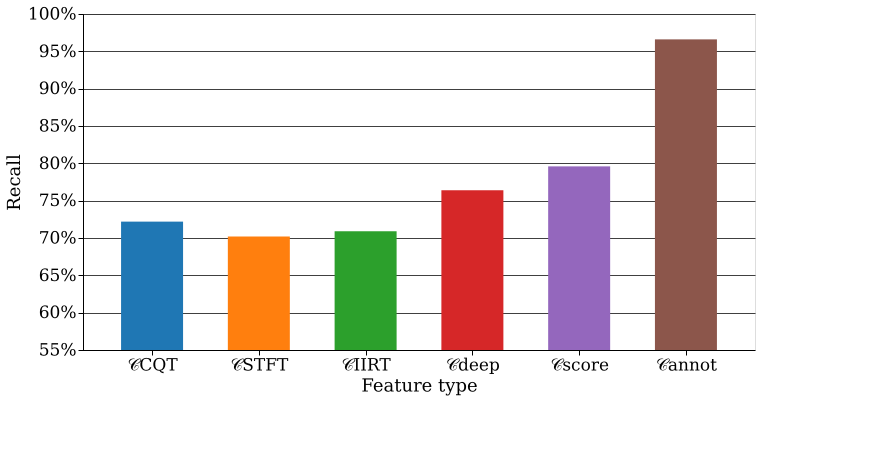 The image size is (871, 460). Describe the element at coordinates (57, 238) in the screenshot. I see `y-tick-label: 70%` at that location.